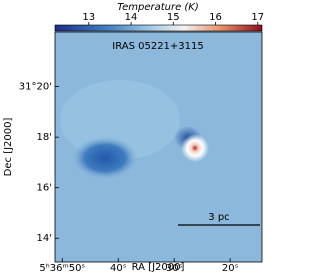 This screenshot has height=273, width=320. What do you see at coordinates (44, 188) in the screenshot?
I see `y-tick-label: 16'` at bounding box center [44, 188].